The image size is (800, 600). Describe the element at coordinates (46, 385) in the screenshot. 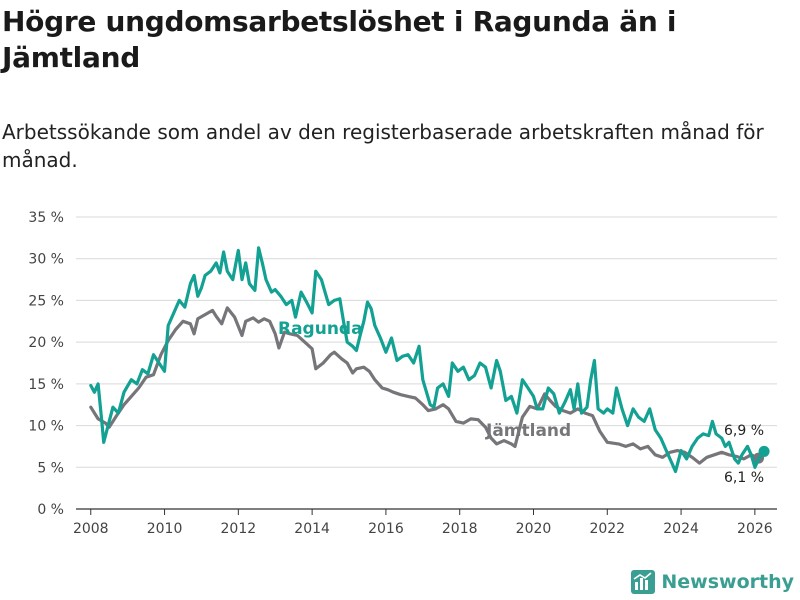

I see `y-tick-label: 15 %` at that location.